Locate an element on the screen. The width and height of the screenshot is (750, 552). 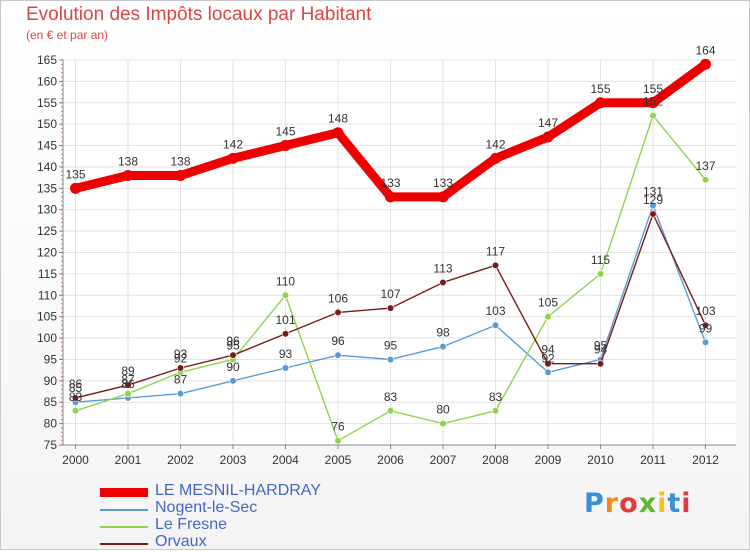
data-label: 99 is located at coordinates (706, 328).